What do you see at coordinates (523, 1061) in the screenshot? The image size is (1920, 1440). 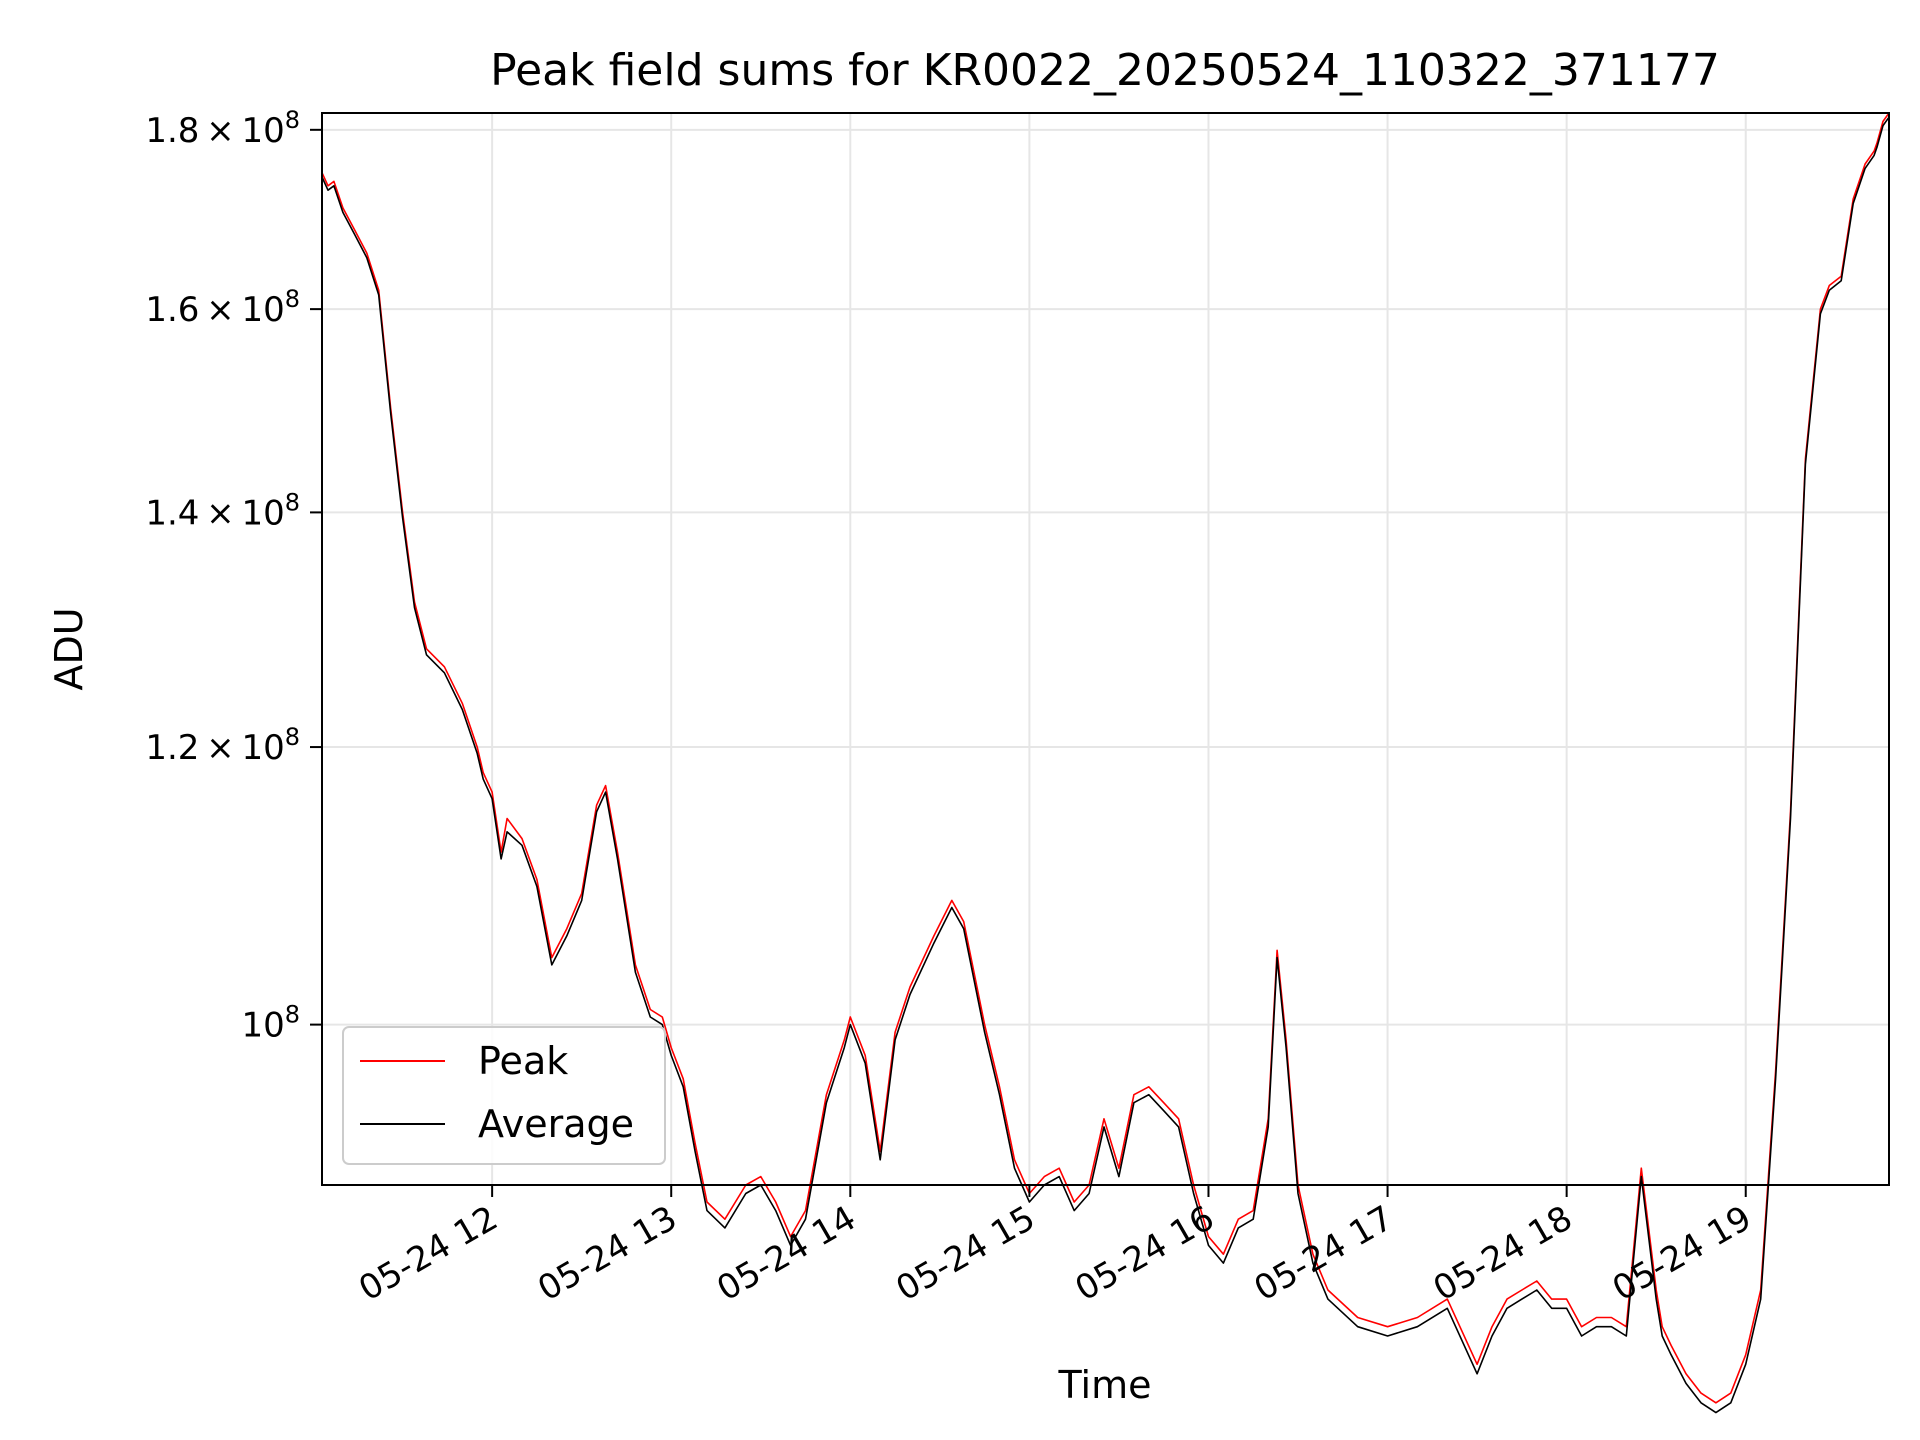 I see `legend-peak-label: Peak` at bounding box center [523, 1061].